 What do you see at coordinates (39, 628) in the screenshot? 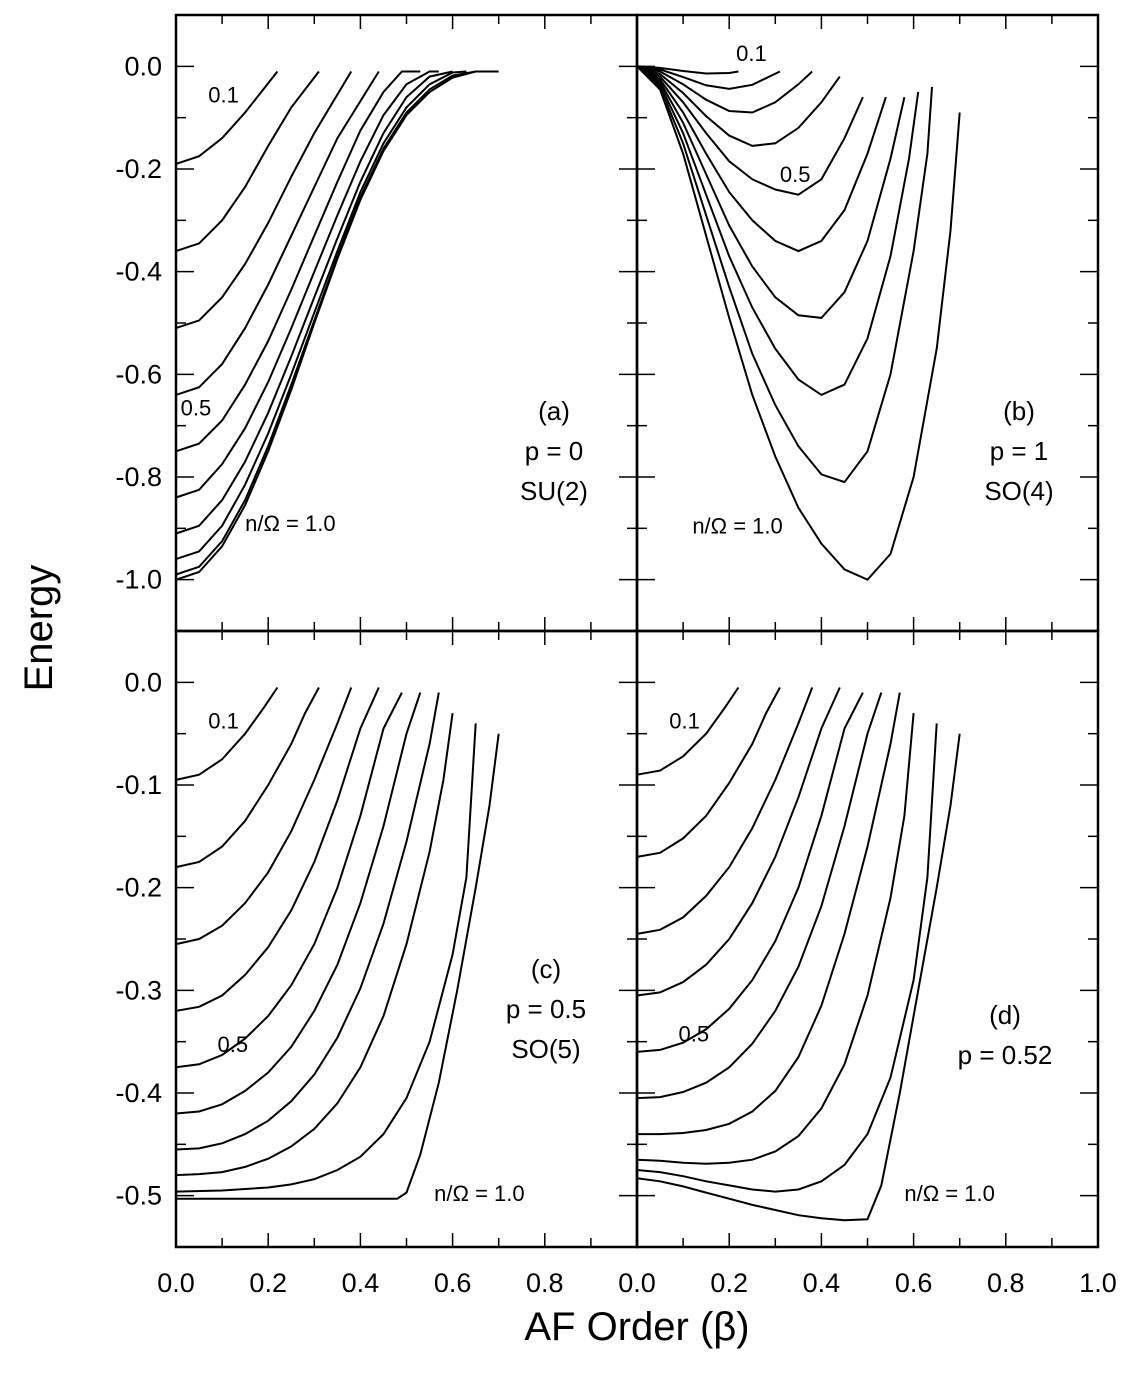
I see `y-axis-title: Energy` at bounding box center [39, 628].